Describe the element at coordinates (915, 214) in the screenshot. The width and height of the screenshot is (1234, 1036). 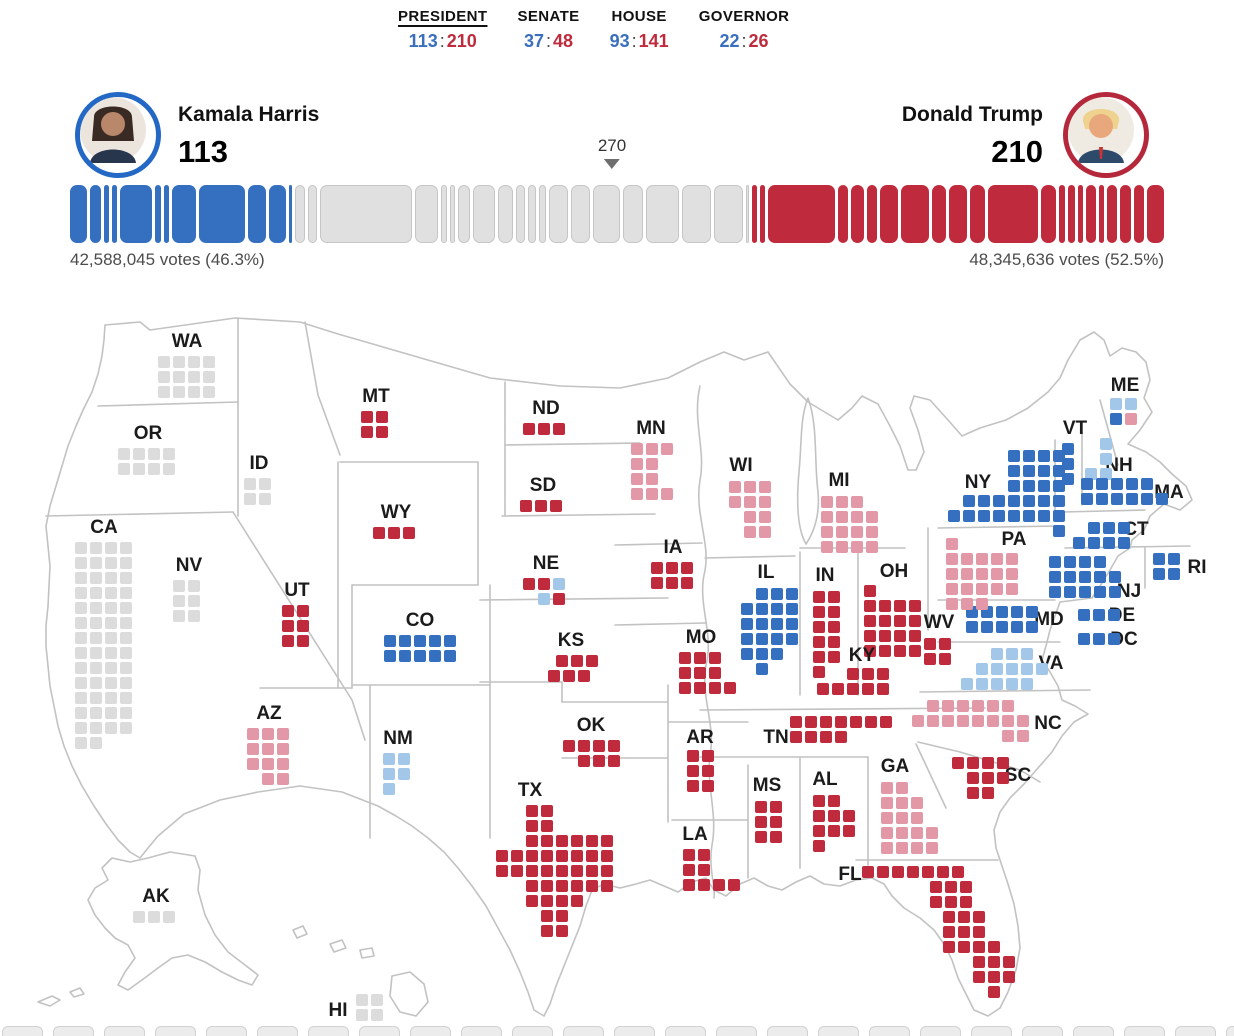
I see `ev-bar-segment-oh` at that location.